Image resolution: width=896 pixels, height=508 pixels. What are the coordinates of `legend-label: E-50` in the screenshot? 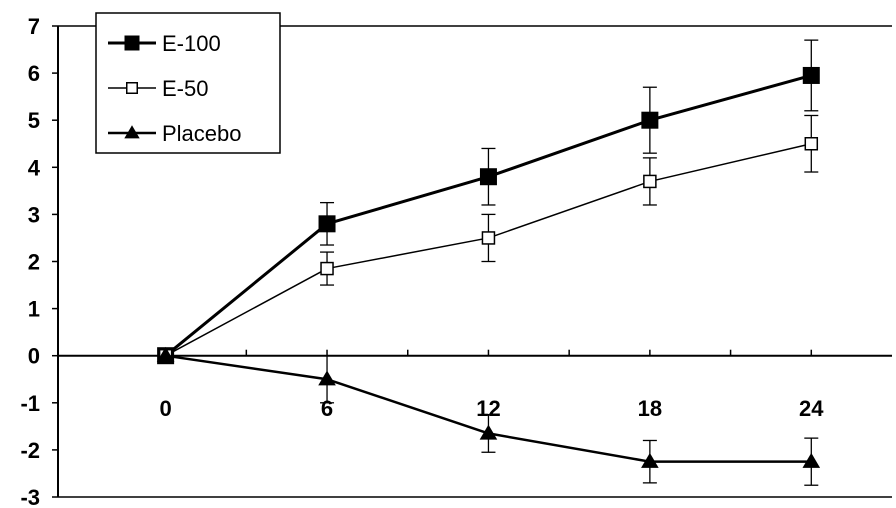 It's located at (185, 88).